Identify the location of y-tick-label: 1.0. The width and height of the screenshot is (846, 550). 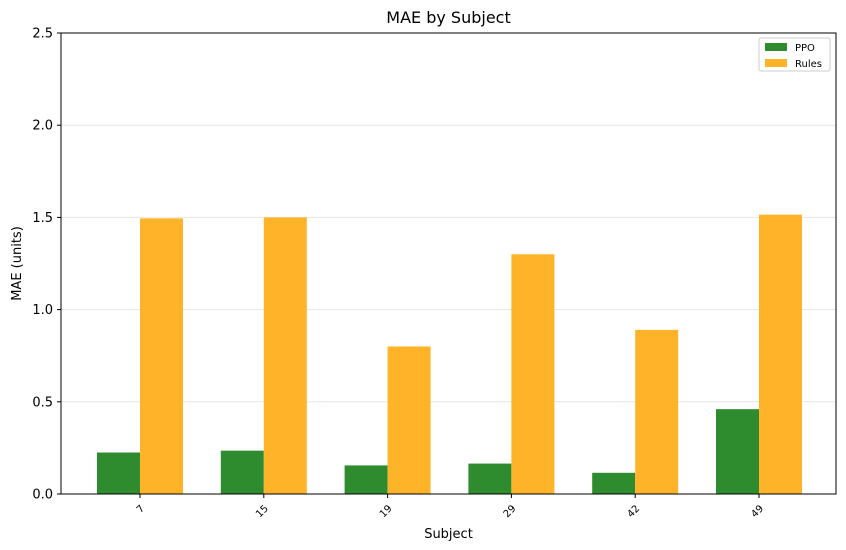
(42, 310).